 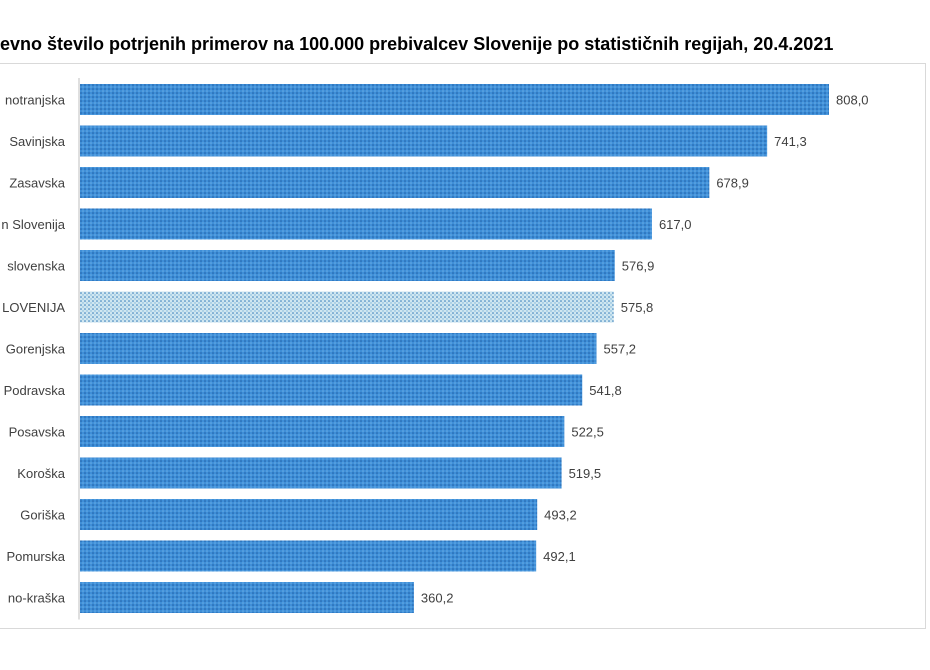 What do you see at coordinates (33, 307) in the screenshot?
I see `category-label: LOVENIJA` at bounding box center [33, 307].